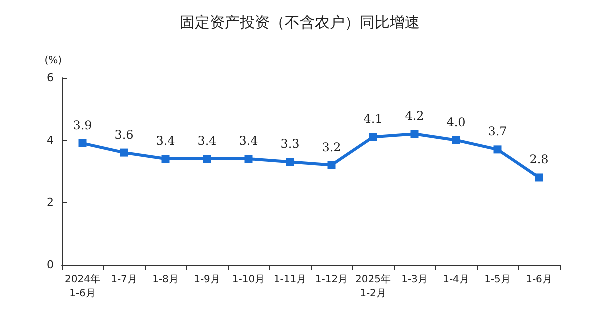 The width and height of the screenshot is (600, 330). I want to click on data-label: 4.2, so click(414, 116).